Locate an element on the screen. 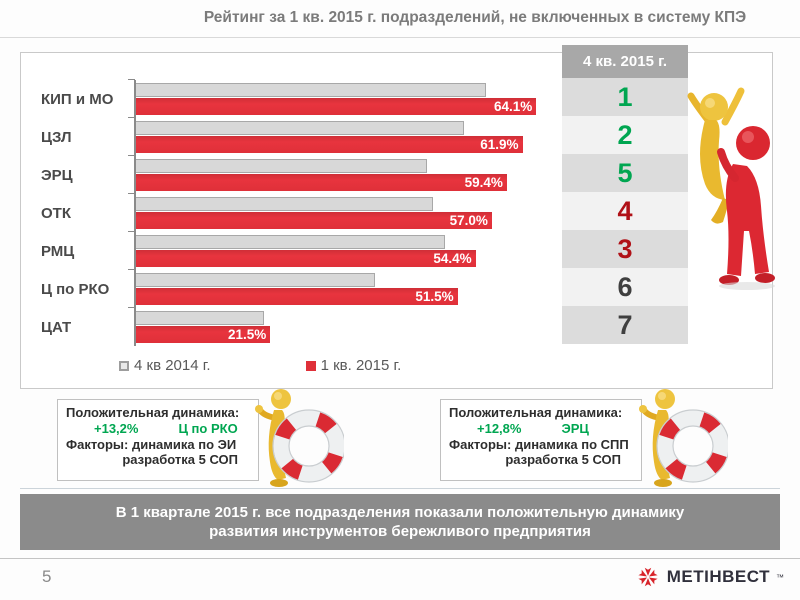 The height and width of the screenshot is (600, 800). bar-current-quarter: 57.0% is located at coordinates (314, 220).